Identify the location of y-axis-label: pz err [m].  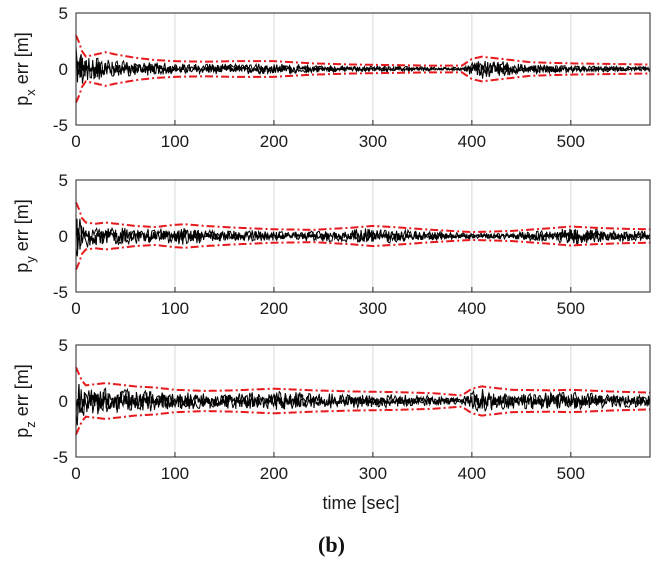
(25, 401).